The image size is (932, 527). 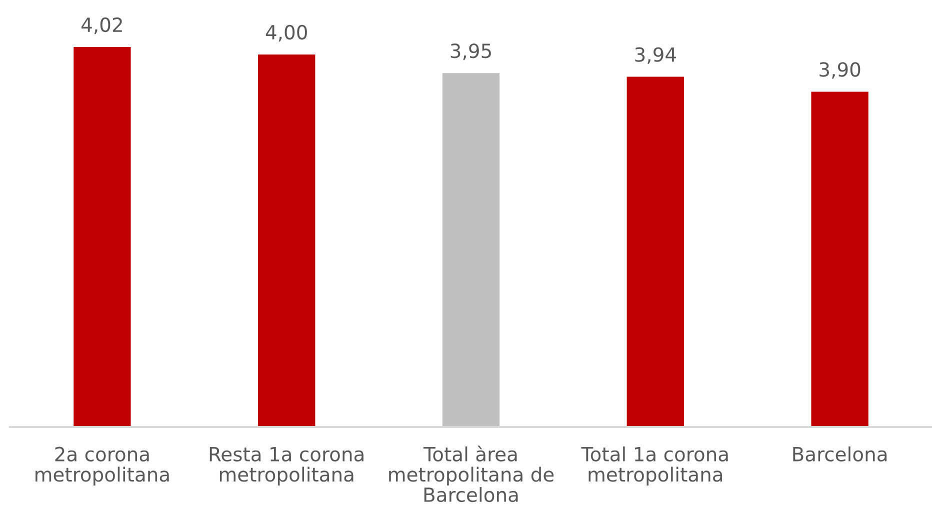 I want to click on x-tick-label: Total 1a corona metropolitana, so click(x=654, y=466).